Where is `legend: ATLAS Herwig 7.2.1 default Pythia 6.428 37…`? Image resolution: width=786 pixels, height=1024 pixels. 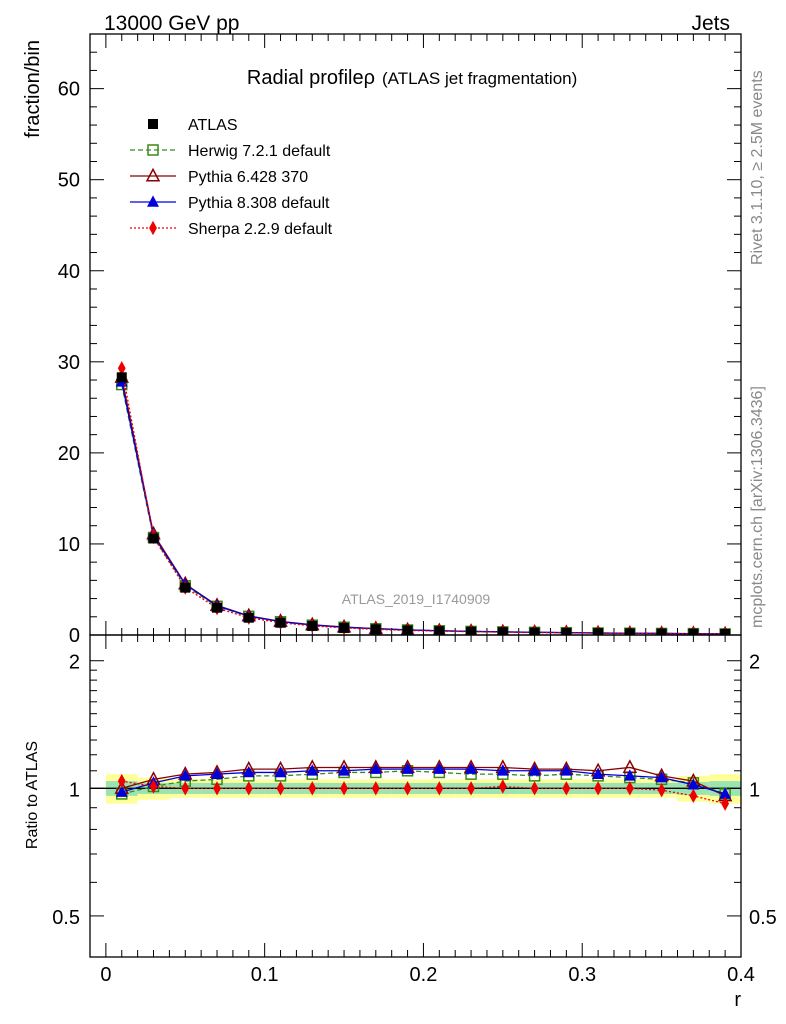
legend: ATLAS Herwig 7.2.1 default Pythia 6.428 37… is located at coordinates (231, 177).